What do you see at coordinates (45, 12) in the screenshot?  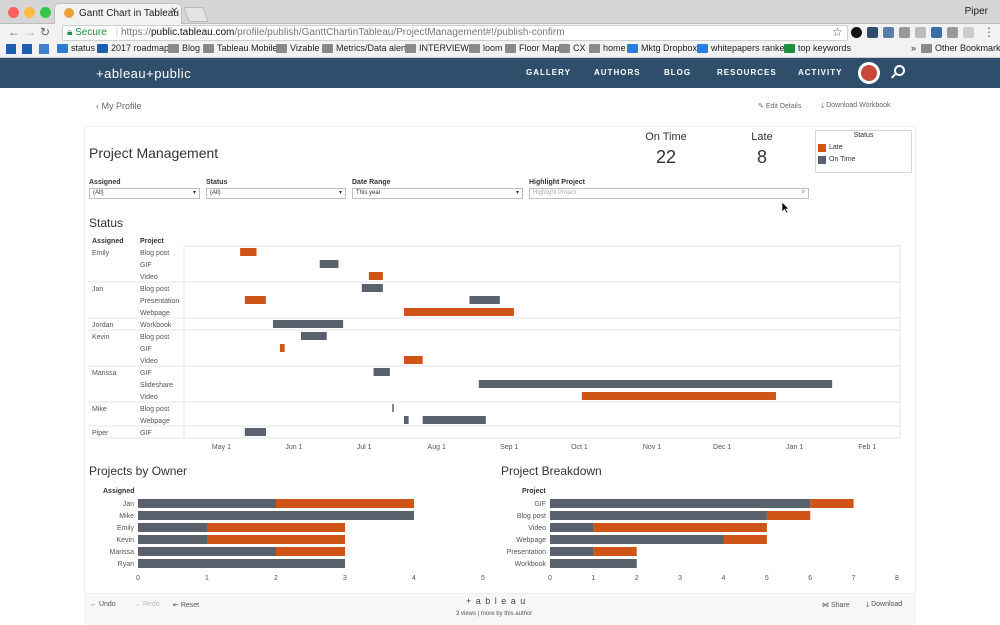 I see `maximize-window-button` at bounding box center [45, 12].